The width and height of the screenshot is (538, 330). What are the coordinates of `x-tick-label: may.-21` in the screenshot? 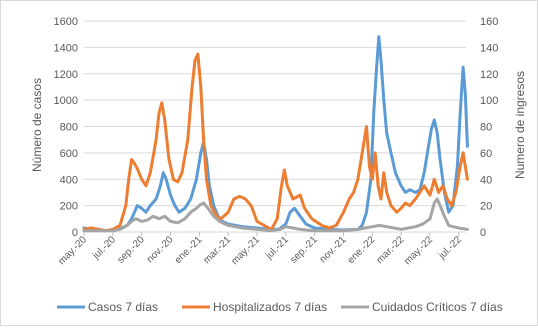 It's located at (245, 250).